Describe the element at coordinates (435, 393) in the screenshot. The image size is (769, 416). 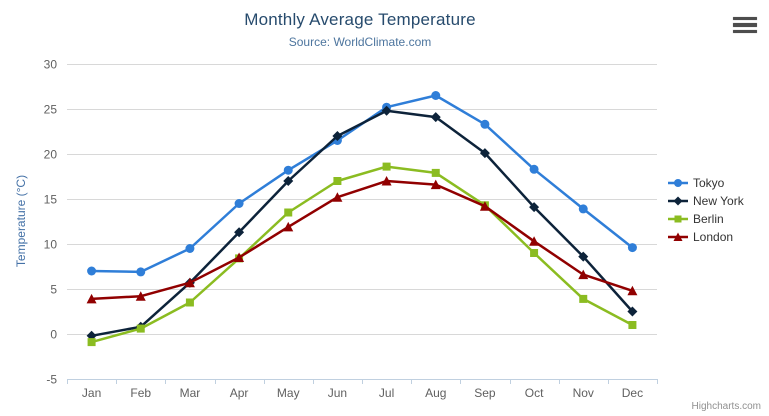
I see `x-axis-tick-label: Aug` at that location.